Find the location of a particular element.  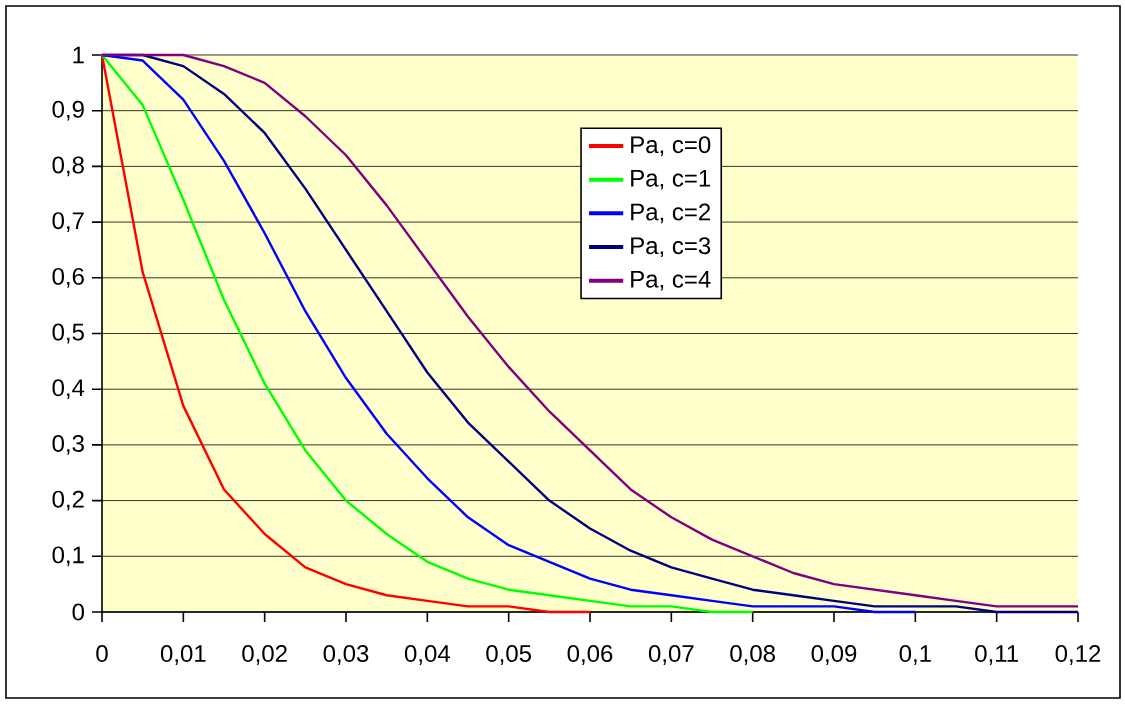

x-tick-label: 0,01 is located at coordinates (183, 655).